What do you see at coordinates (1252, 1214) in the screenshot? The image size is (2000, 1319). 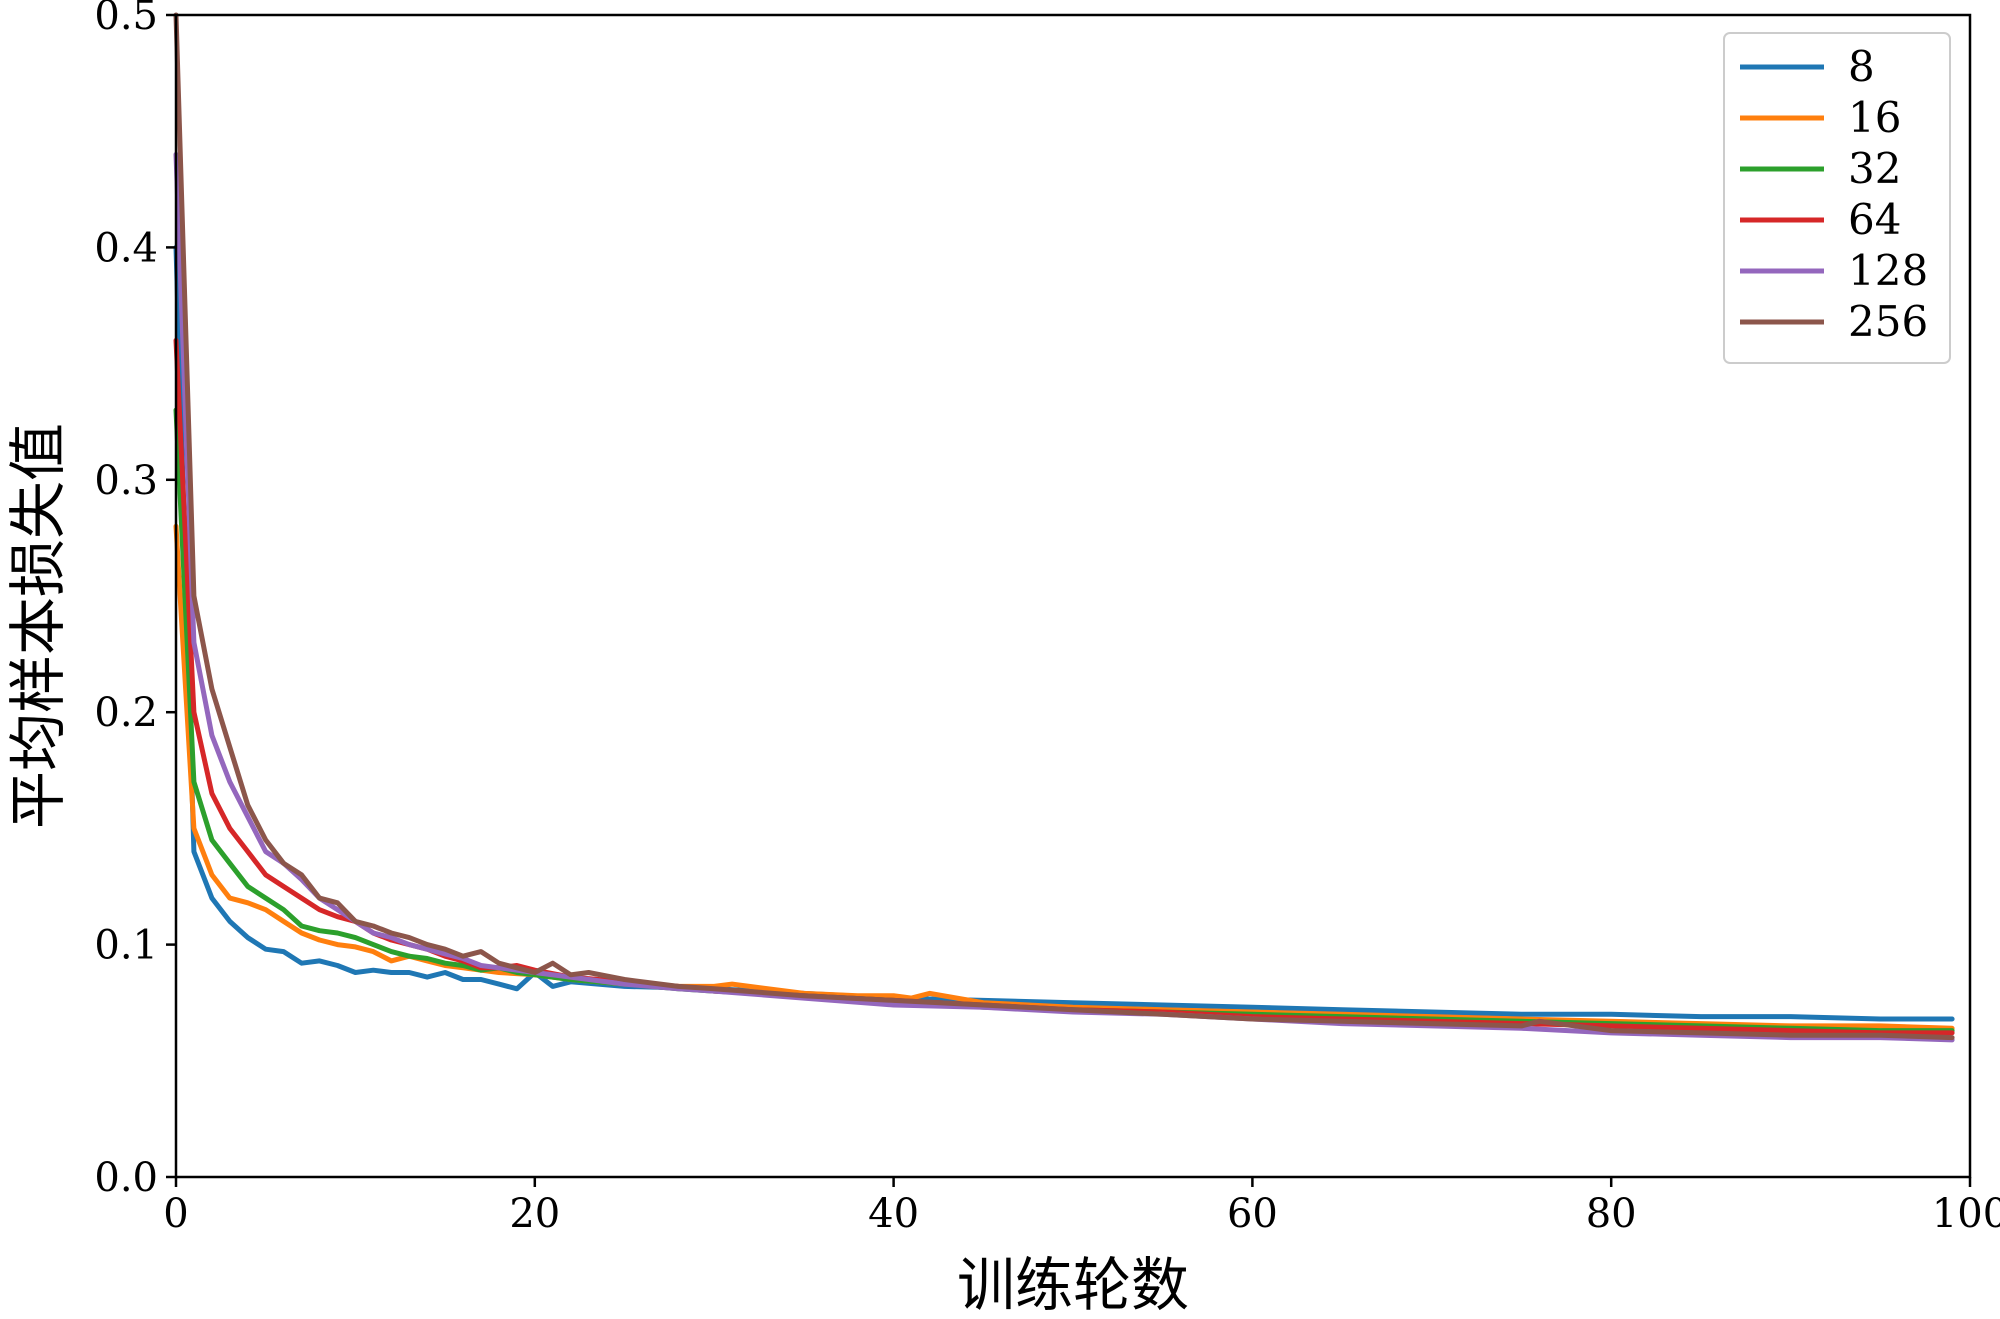 I see `x-tick-label: 60` at bounding box center [1252, 1214].